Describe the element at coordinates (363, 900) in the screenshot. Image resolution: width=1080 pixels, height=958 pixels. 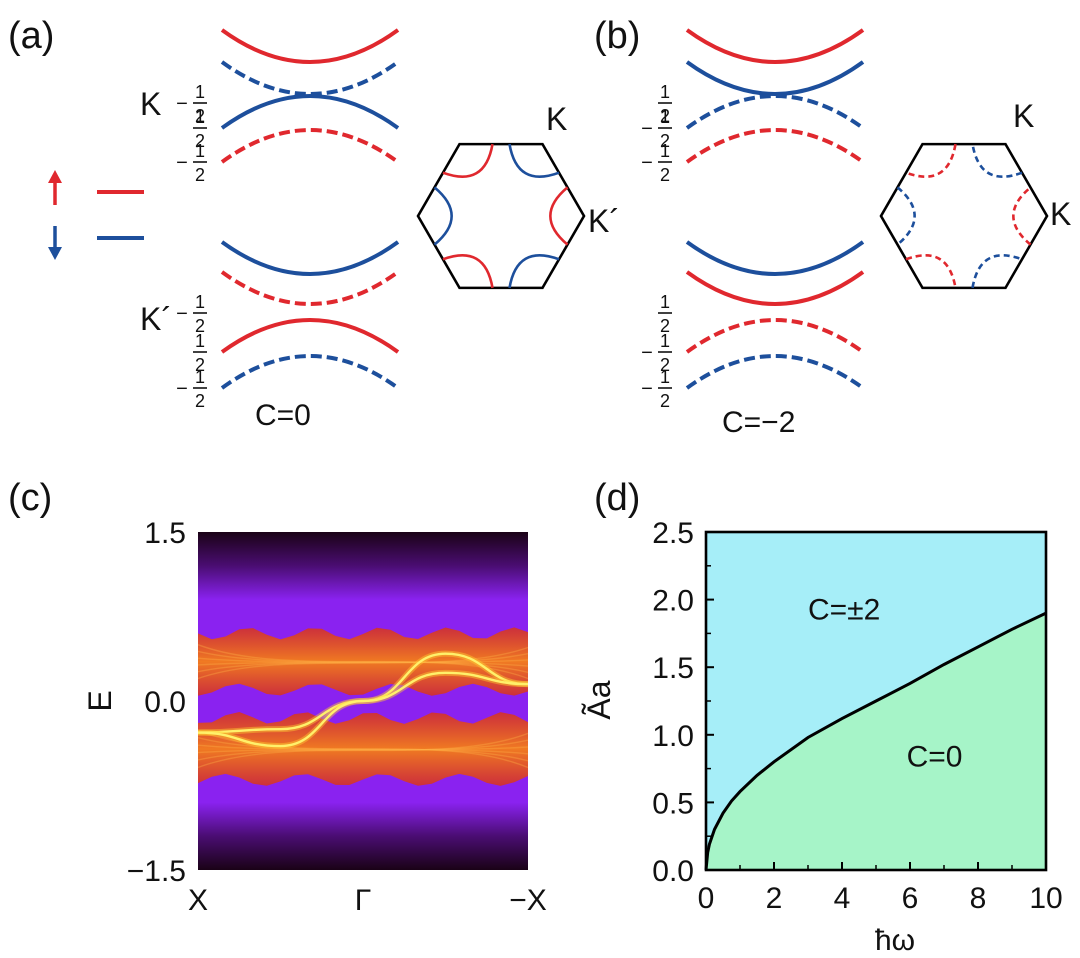
I see `panel-c-x-tick-1: Γ` at that location.